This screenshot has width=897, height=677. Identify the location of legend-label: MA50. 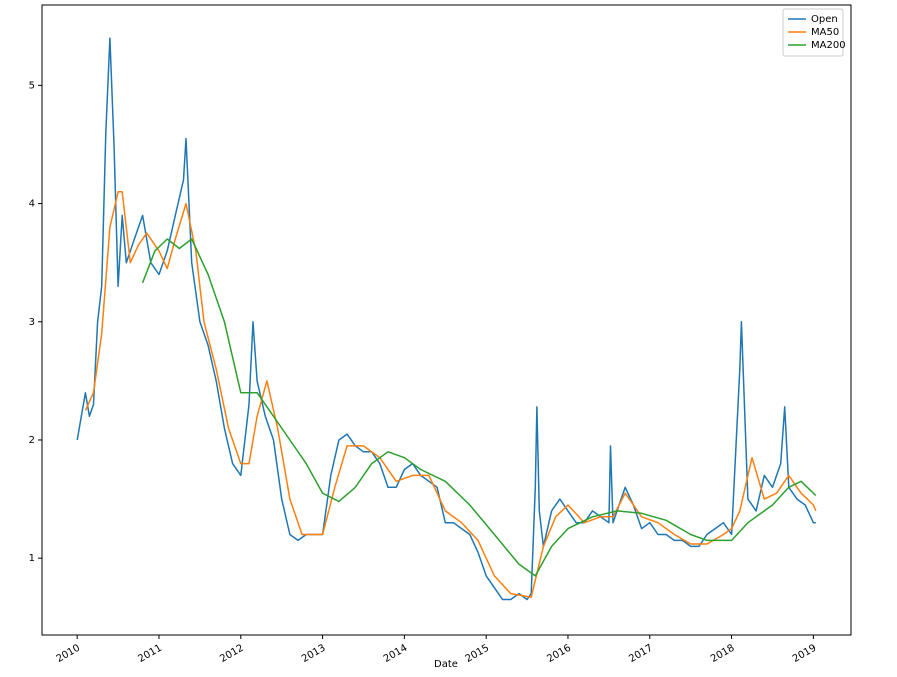
(825, 32).